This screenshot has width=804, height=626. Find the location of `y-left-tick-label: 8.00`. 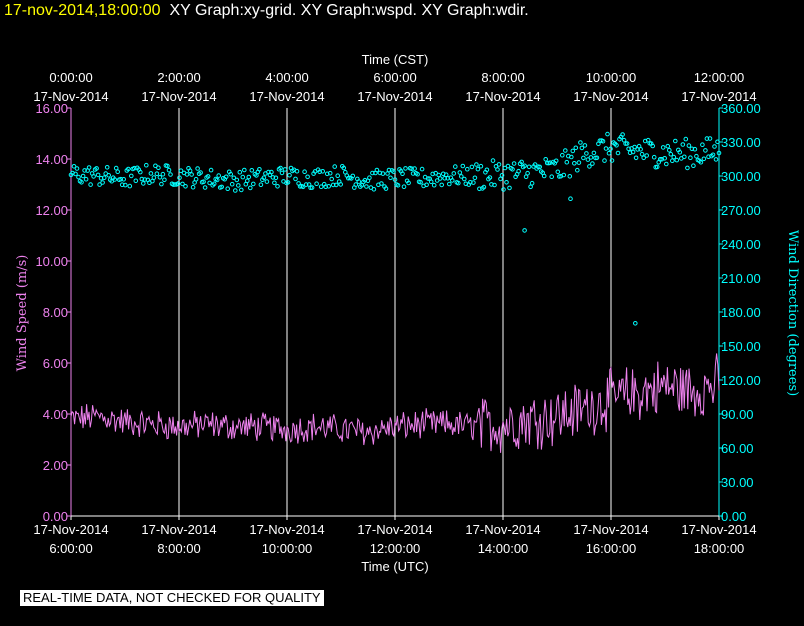

y-left-tick-label: 8.00 is located at coordinates (55, 312).